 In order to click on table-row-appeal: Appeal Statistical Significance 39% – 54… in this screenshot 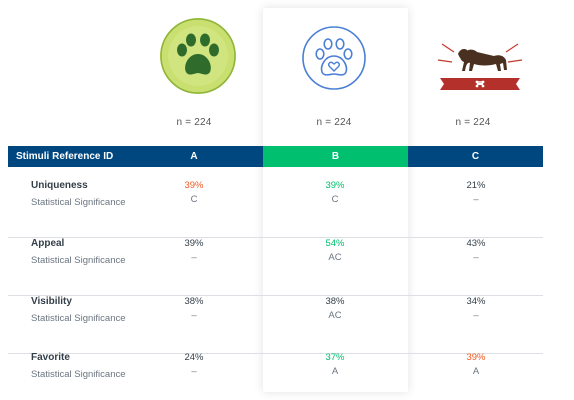, I will do `click(275, 267)`.